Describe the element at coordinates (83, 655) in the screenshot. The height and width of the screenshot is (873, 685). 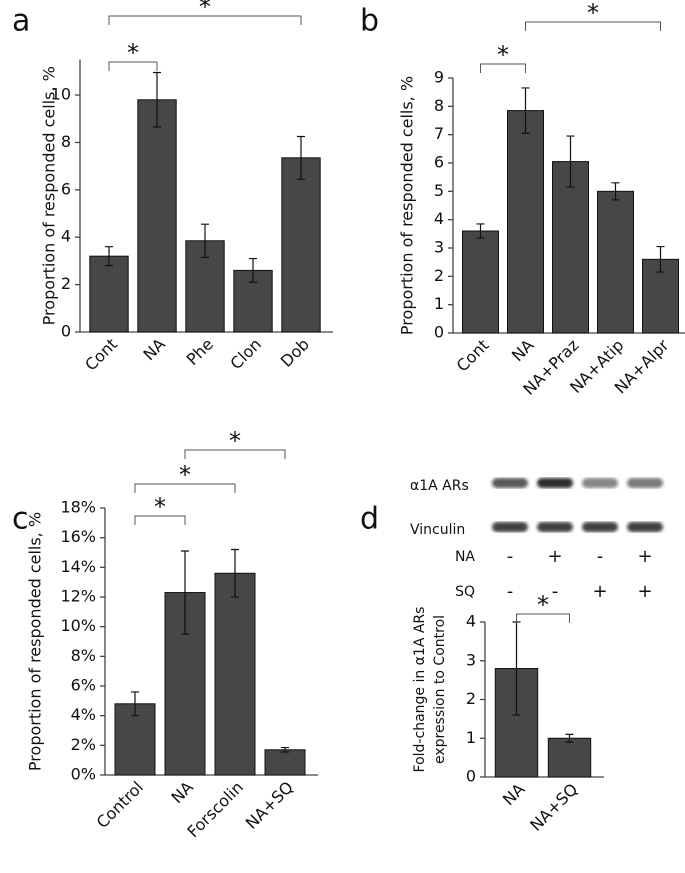
I see `y-tick-label: 8%` at that location.